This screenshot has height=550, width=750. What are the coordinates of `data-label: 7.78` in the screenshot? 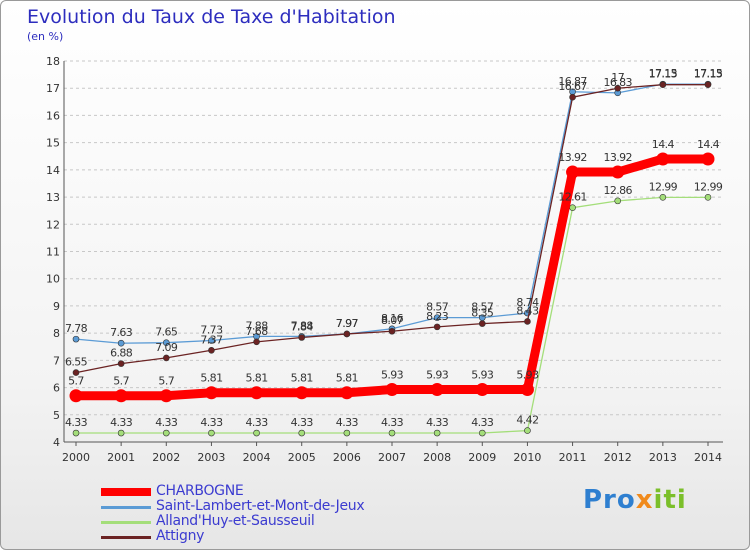 It's located at (76, 328).